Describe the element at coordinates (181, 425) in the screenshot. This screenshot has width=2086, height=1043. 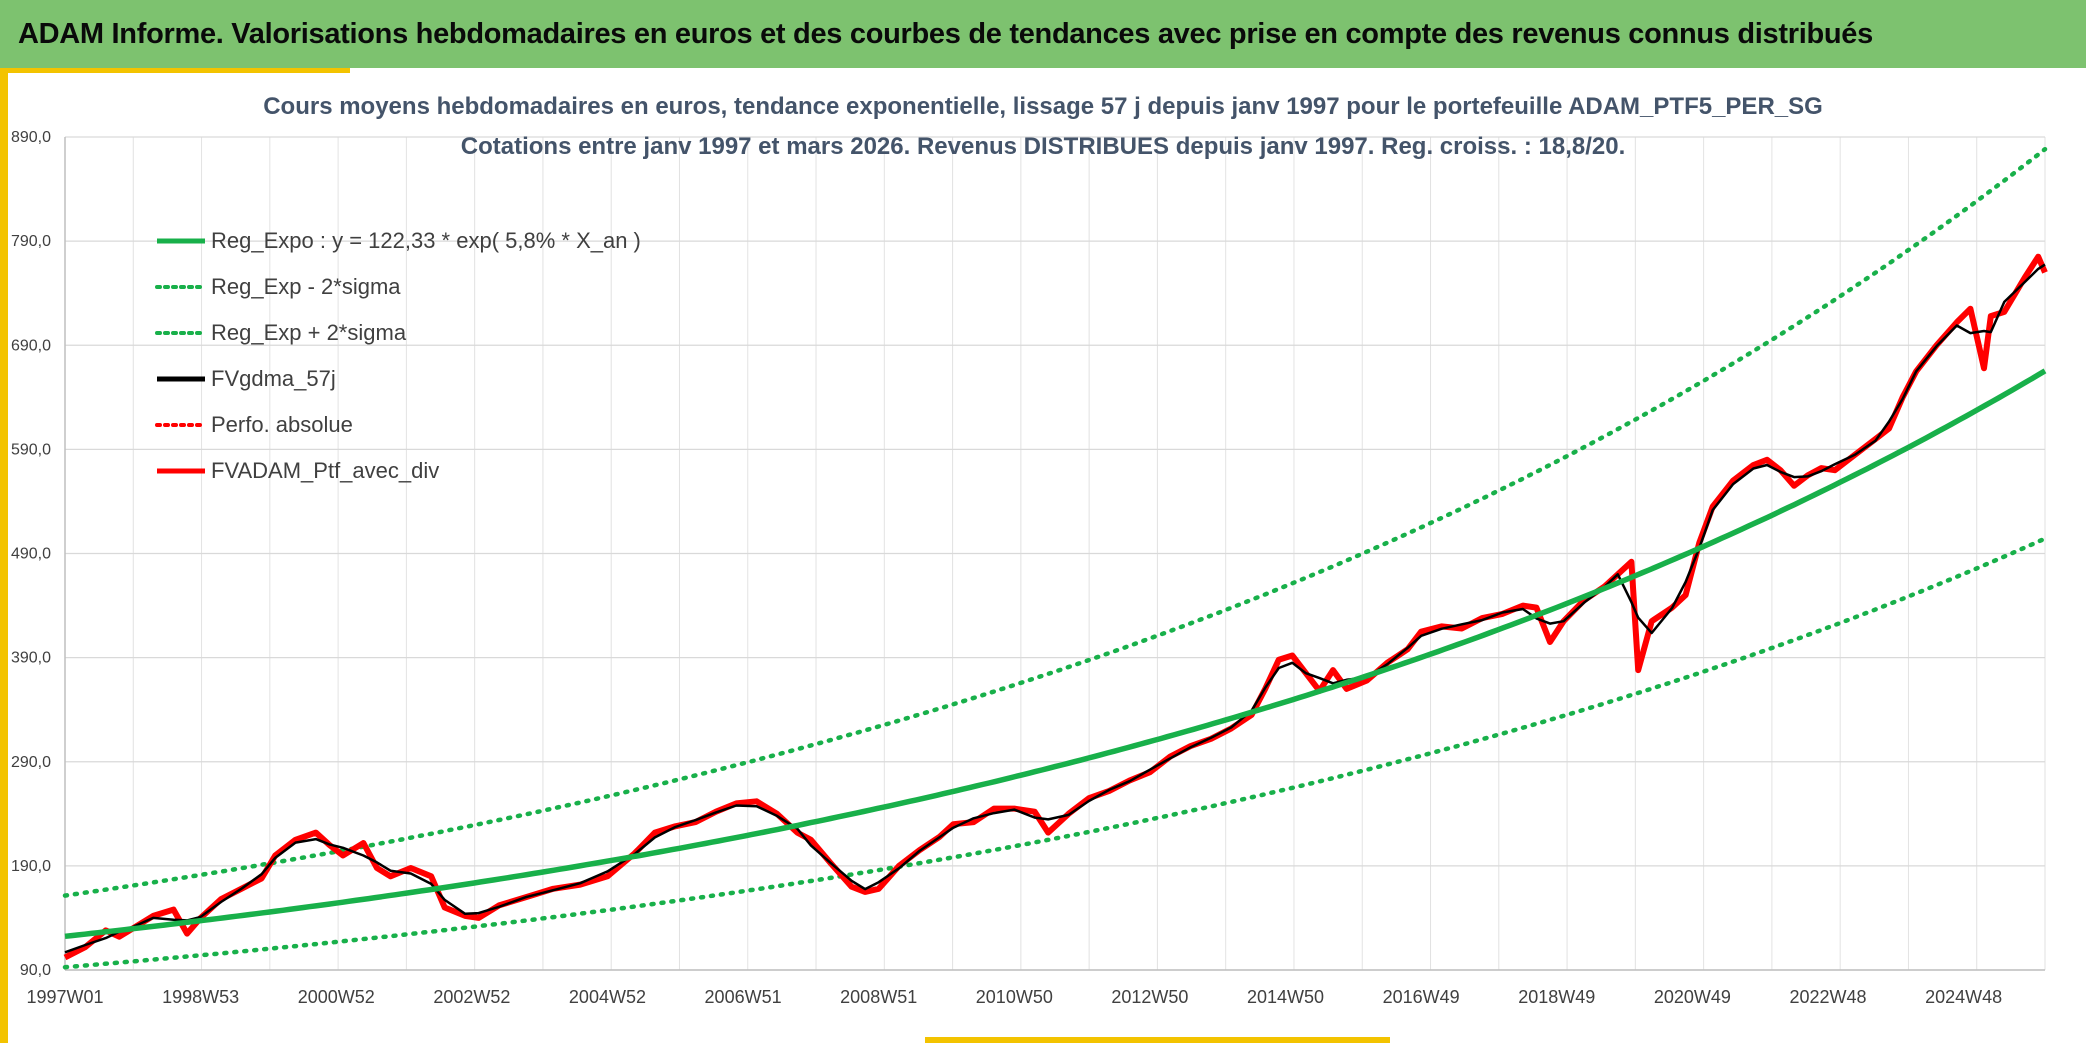
I see `legend-swatch-dotted-red-icon` at that location.